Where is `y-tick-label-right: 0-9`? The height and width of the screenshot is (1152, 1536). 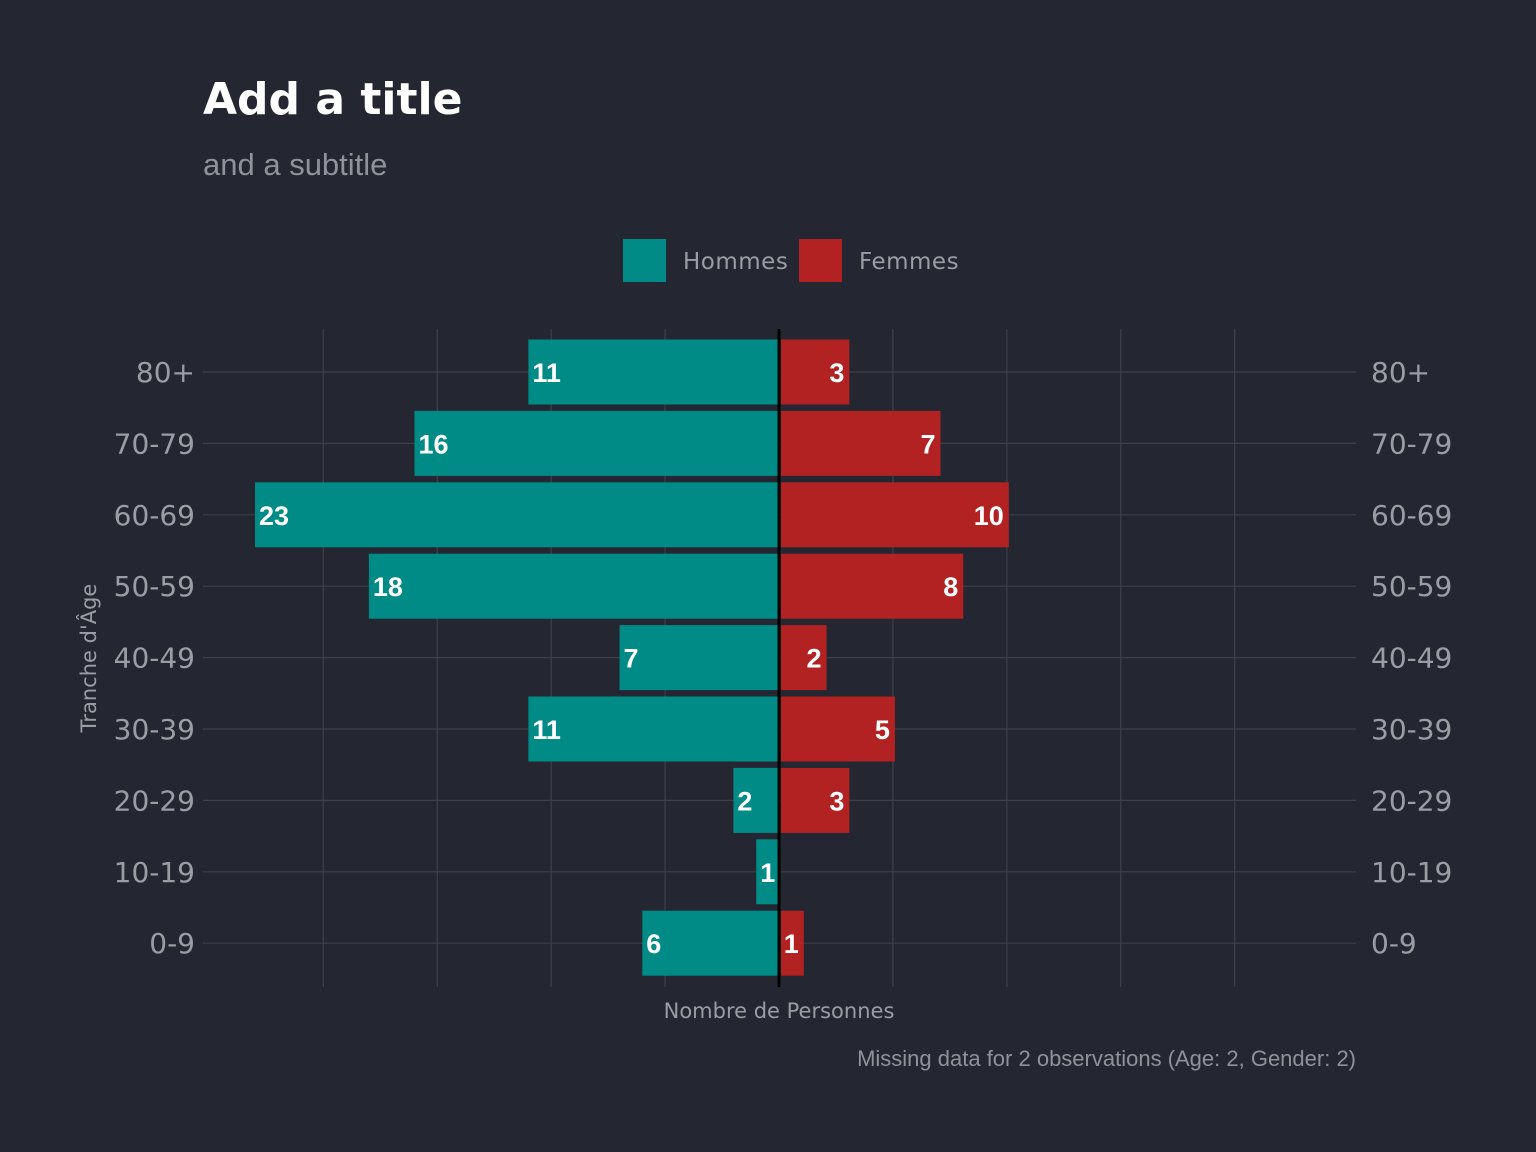 y-tick-label-right: 0-9 is located at coordinates (1394, 943).